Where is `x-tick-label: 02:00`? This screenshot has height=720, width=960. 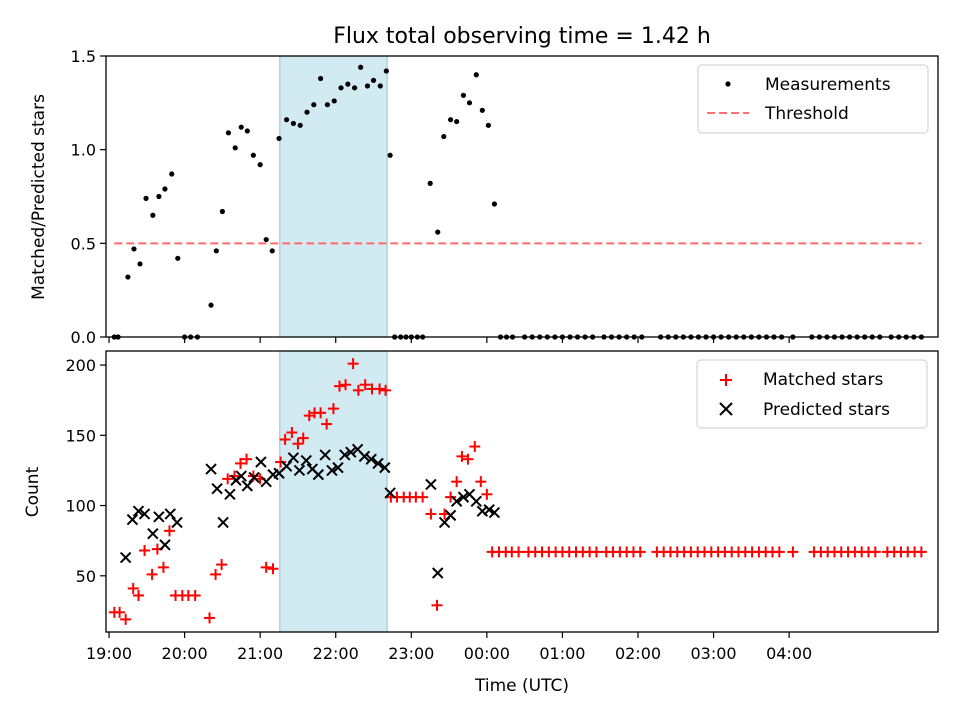 x-tick-label: 02:00 is located at coordinates (638, 653).